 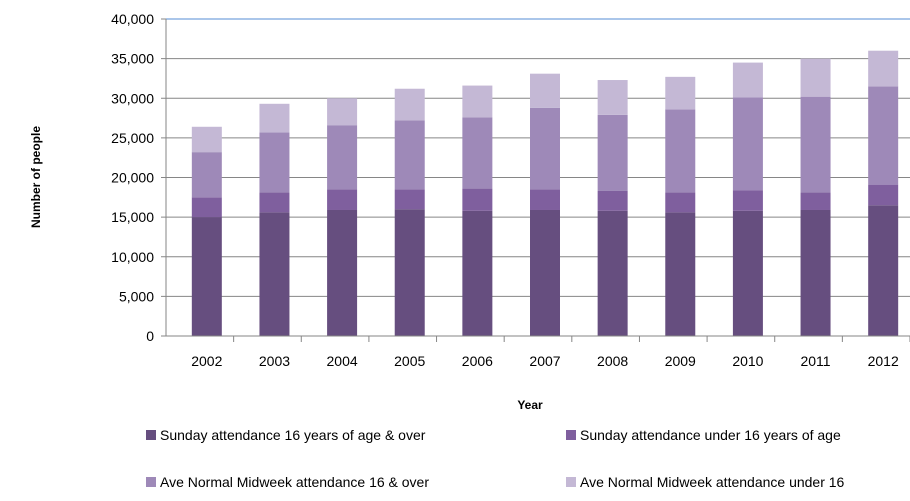 What do you see at coordinates (815, 361) in the screenshot?
I see `x-tick-label: 2011` at bounding box center [815, 361].